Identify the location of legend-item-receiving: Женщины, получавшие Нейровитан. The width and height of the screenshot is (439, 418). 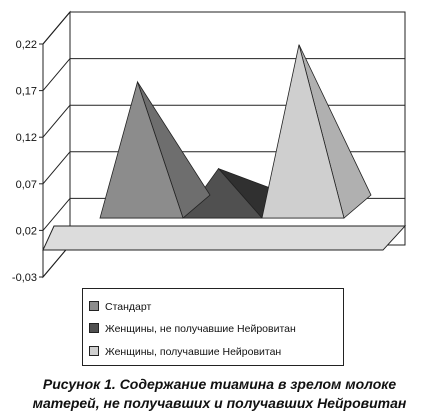
(185, 352).